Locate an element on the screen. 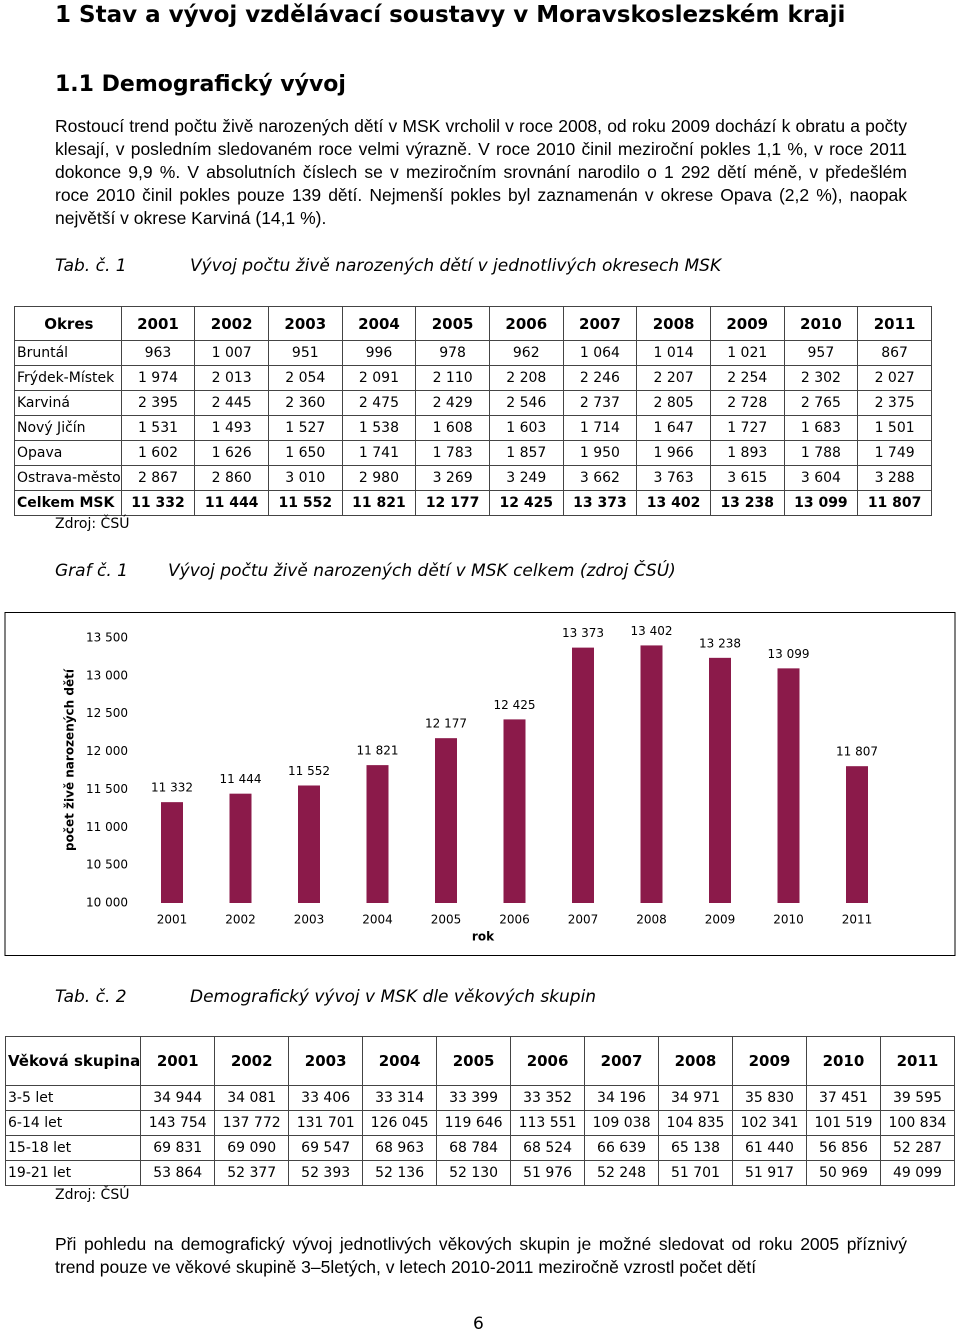  y-tick-label: 13 500 is located at coordinates (107, 638).